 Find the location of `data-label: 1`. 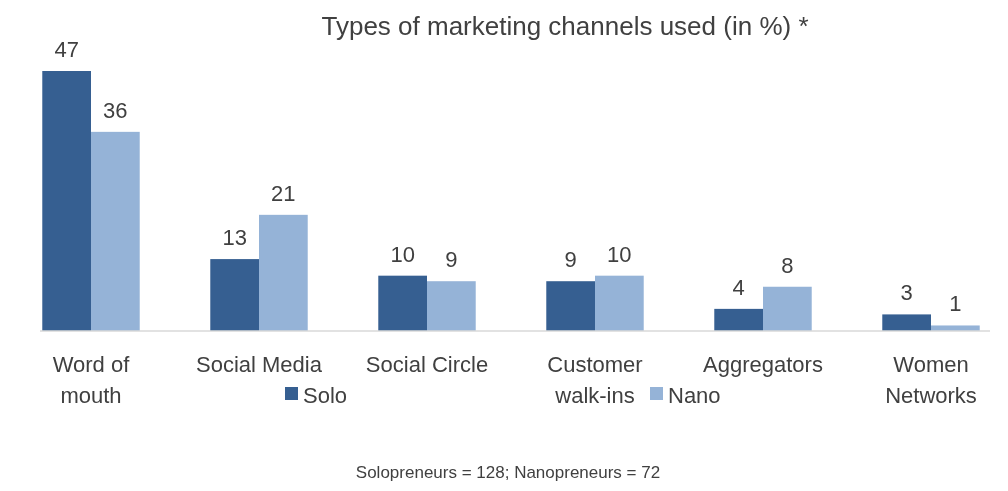

data-label: 1 is located at coordinates (955, 304).